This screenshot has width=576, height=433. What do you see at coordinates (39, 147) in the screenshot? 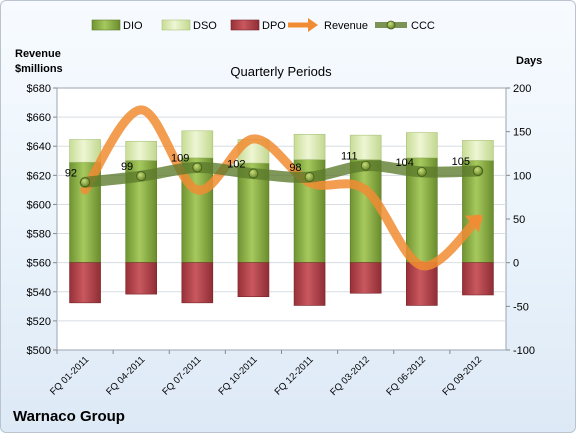
I see `left-tick-label: $640` at bounding box center [39, 147].